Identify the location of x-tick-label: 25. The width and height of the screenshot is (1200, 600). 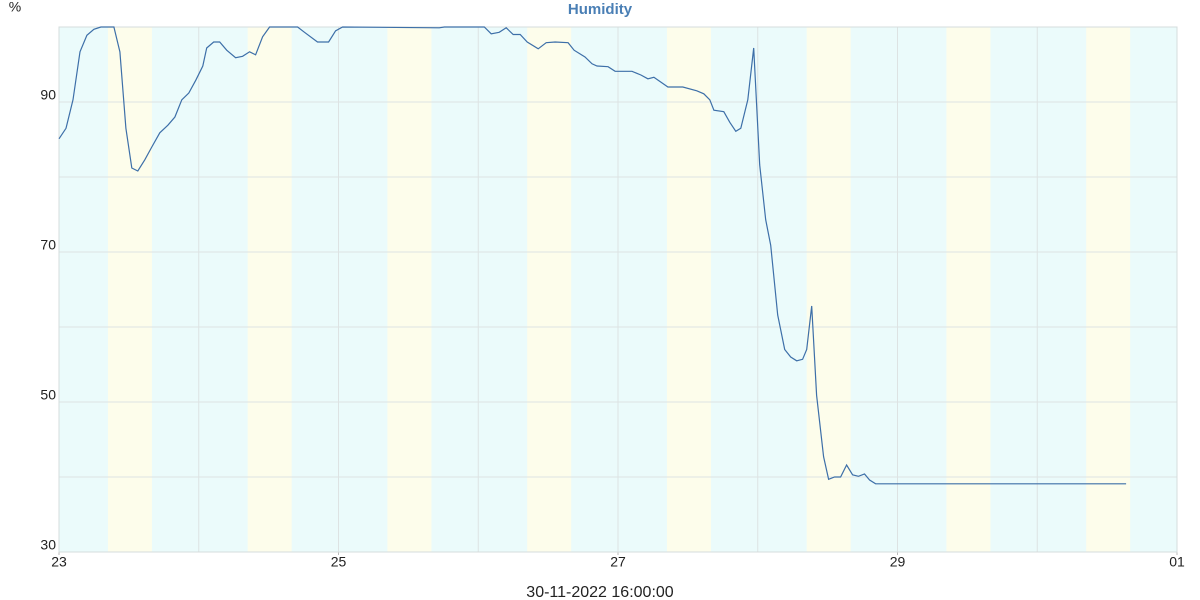
(339, 562).